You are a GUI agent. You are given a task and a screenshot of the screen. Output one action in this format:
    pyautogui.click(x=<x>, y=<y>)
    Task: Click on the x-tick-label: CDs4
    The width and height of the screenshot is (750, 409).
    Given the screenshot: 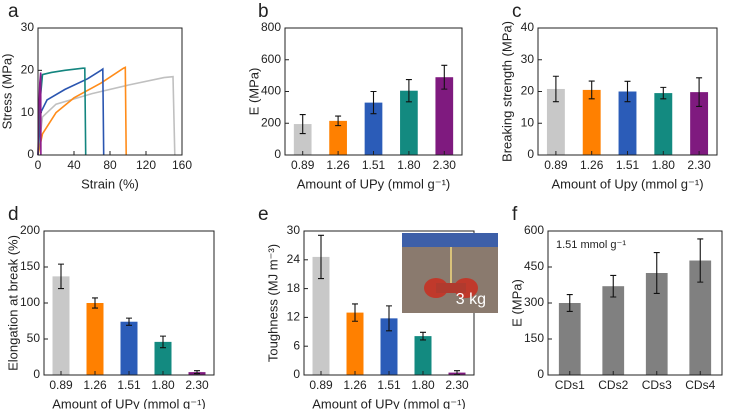 What is the action you would take?
    pyautogui.click(x=700, y=385)
    